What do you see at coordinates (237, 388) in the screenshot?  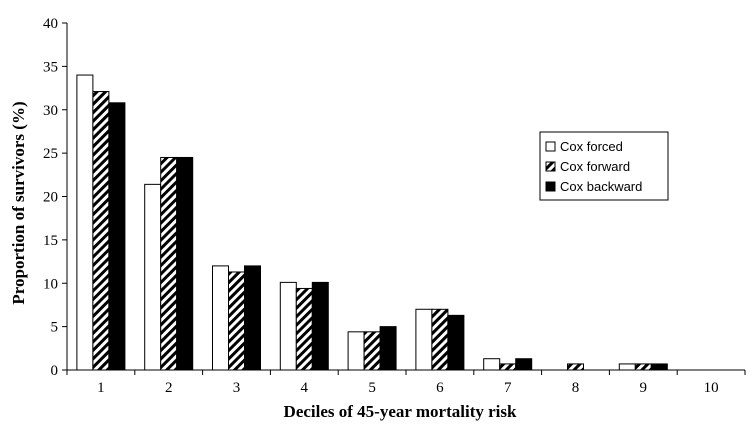 I see `x-tick-label: 3` at bounding box center [237, 388].